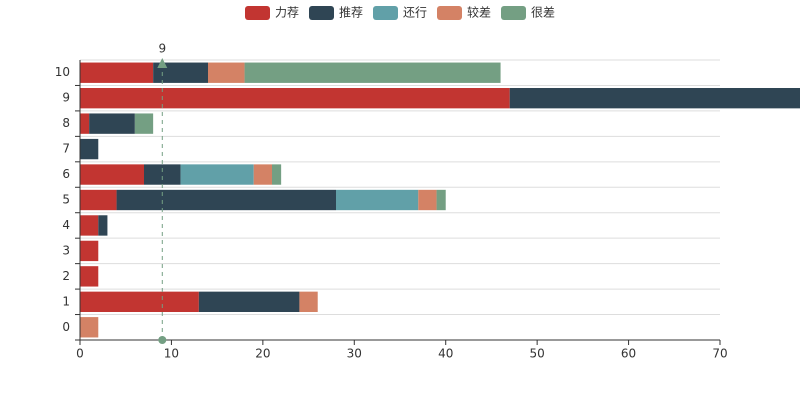 The height and width of the screenshot is (400, 800). Describe the element at coordinates (351, 13) in the screenshot. I see `legend-label: 推荐` at that location.